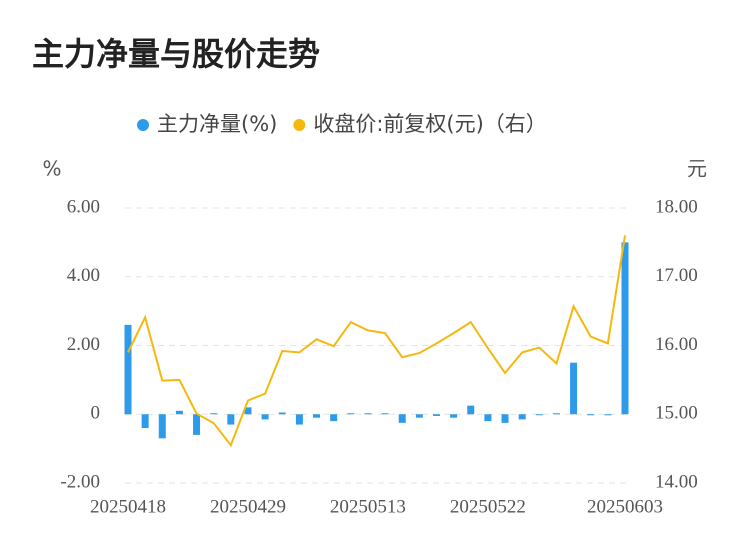 This screenshot has width=750, height=558. I want to click on y2-tick-label: 17.00, so click(676, 275).